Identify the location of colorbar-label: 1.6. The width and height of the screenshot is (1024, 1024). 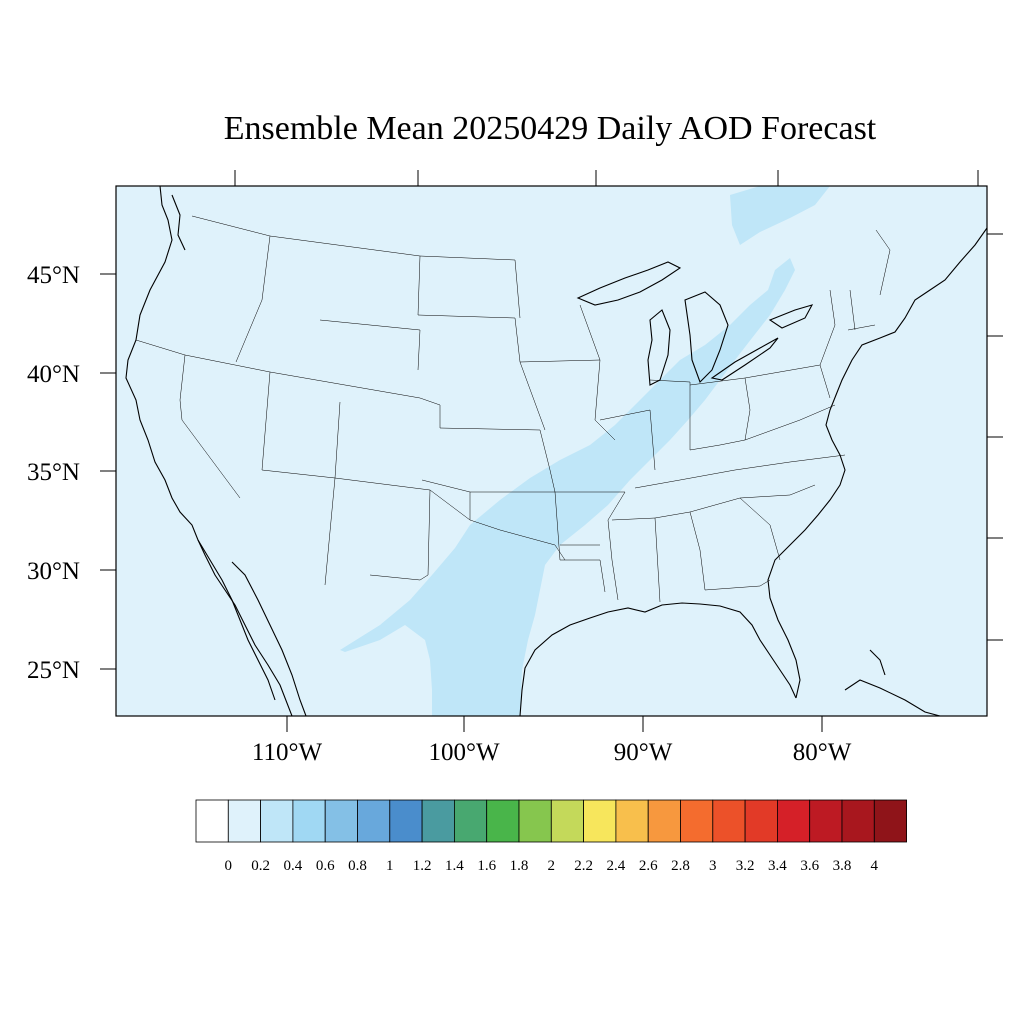
(486, 866).